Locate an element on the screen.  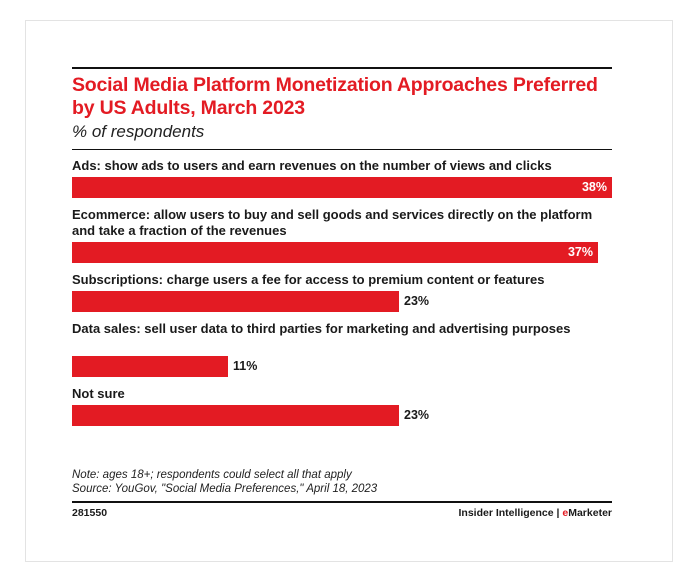
brand-suffix: Marketer is located at coordinates (590, 513).